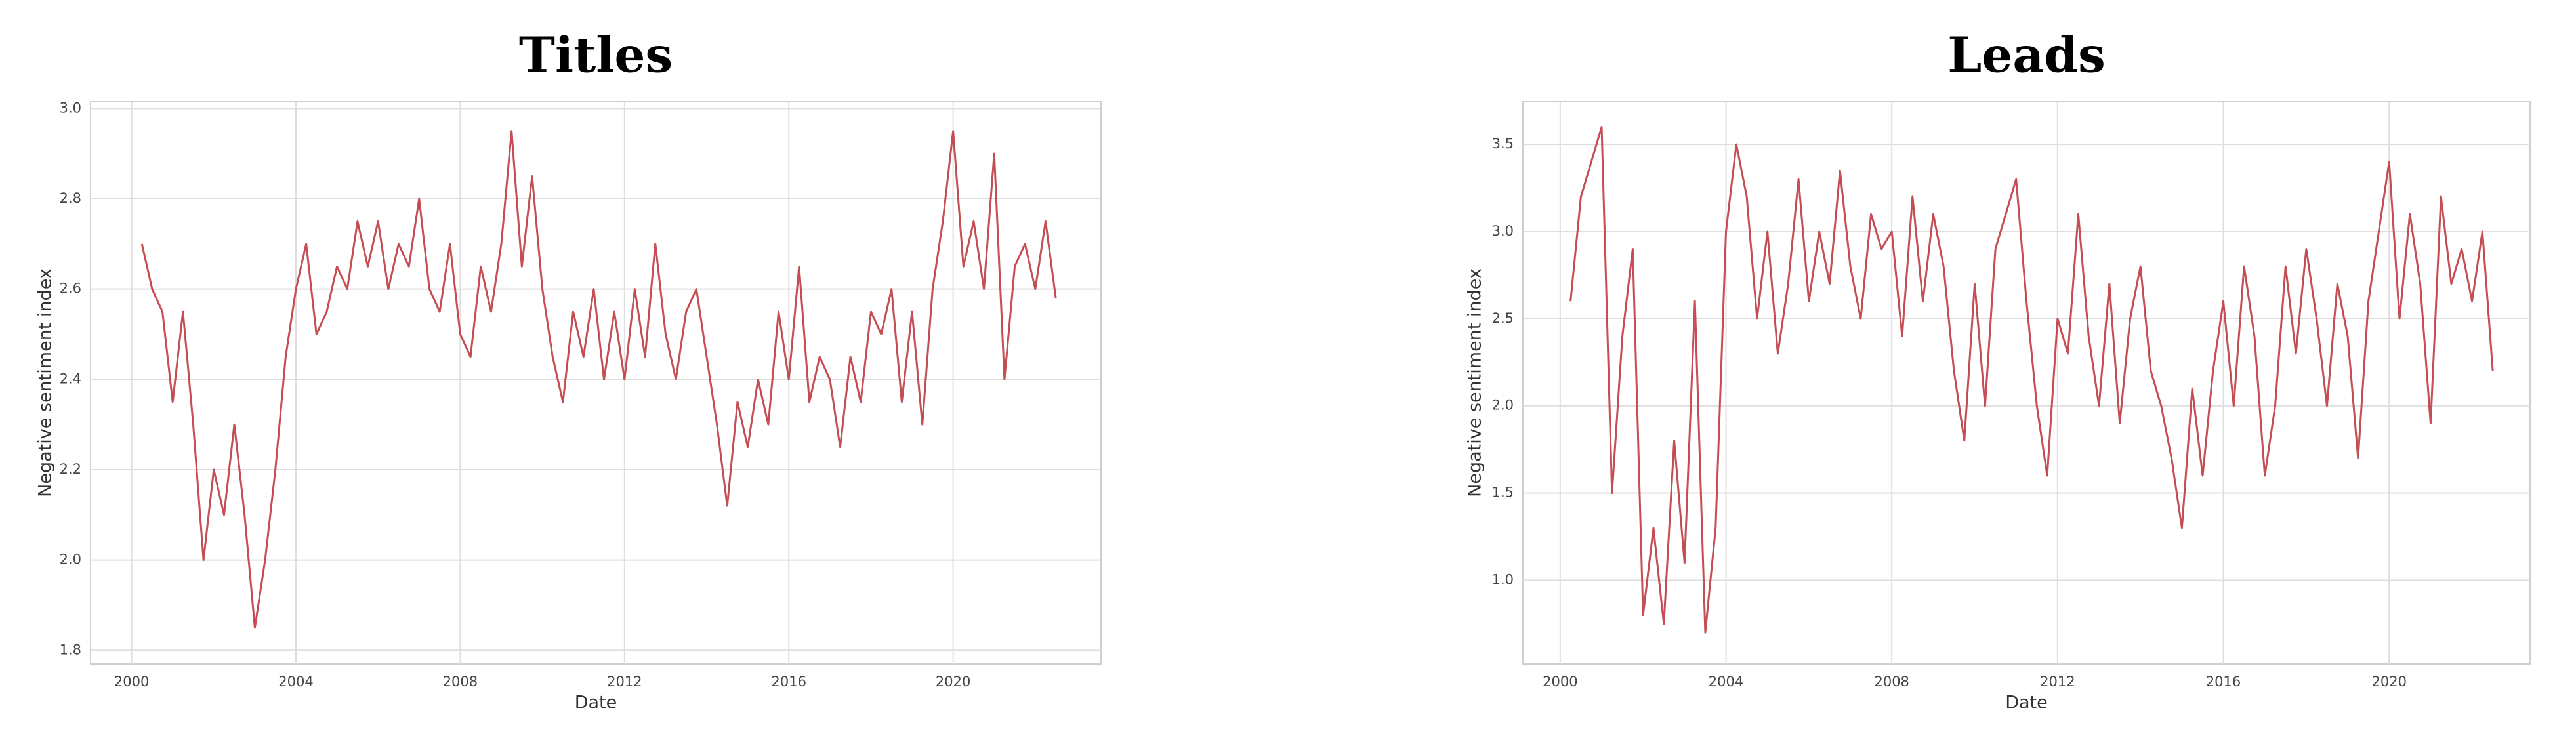  Describe the element at coordinates (596, 56) in the screenshot. I see `chart-title: Titles` at that location.